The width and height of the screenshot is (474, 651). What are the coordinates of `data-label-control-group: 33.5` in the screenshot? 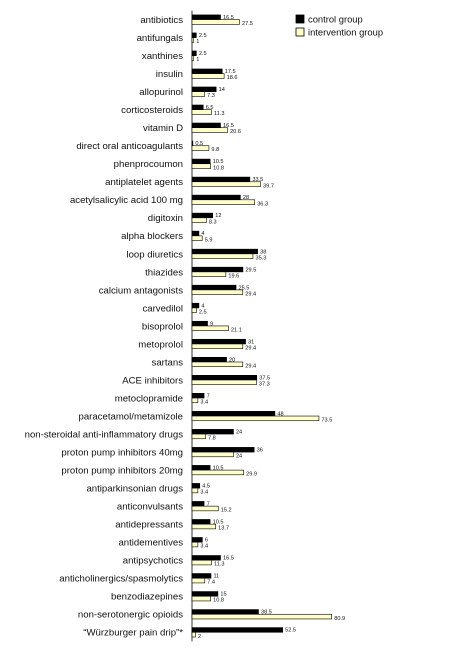 It's located at (257, 180).